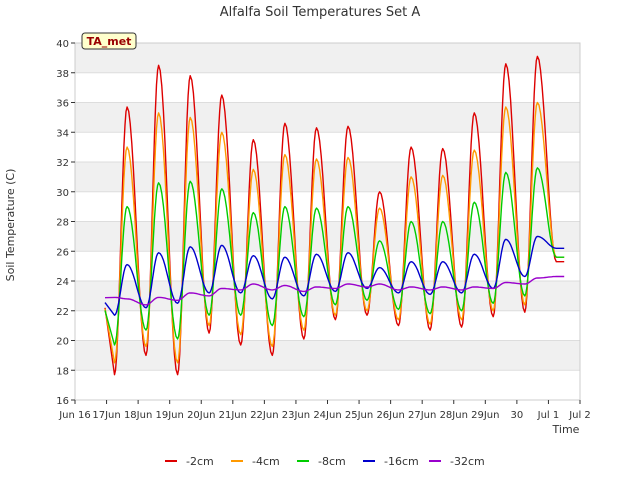 The height and width of the screenshot is (480, 640). Describe the element at coordinates (233, 415) in the screenshot. I see `x-tick-label: 21Jun` at that location.